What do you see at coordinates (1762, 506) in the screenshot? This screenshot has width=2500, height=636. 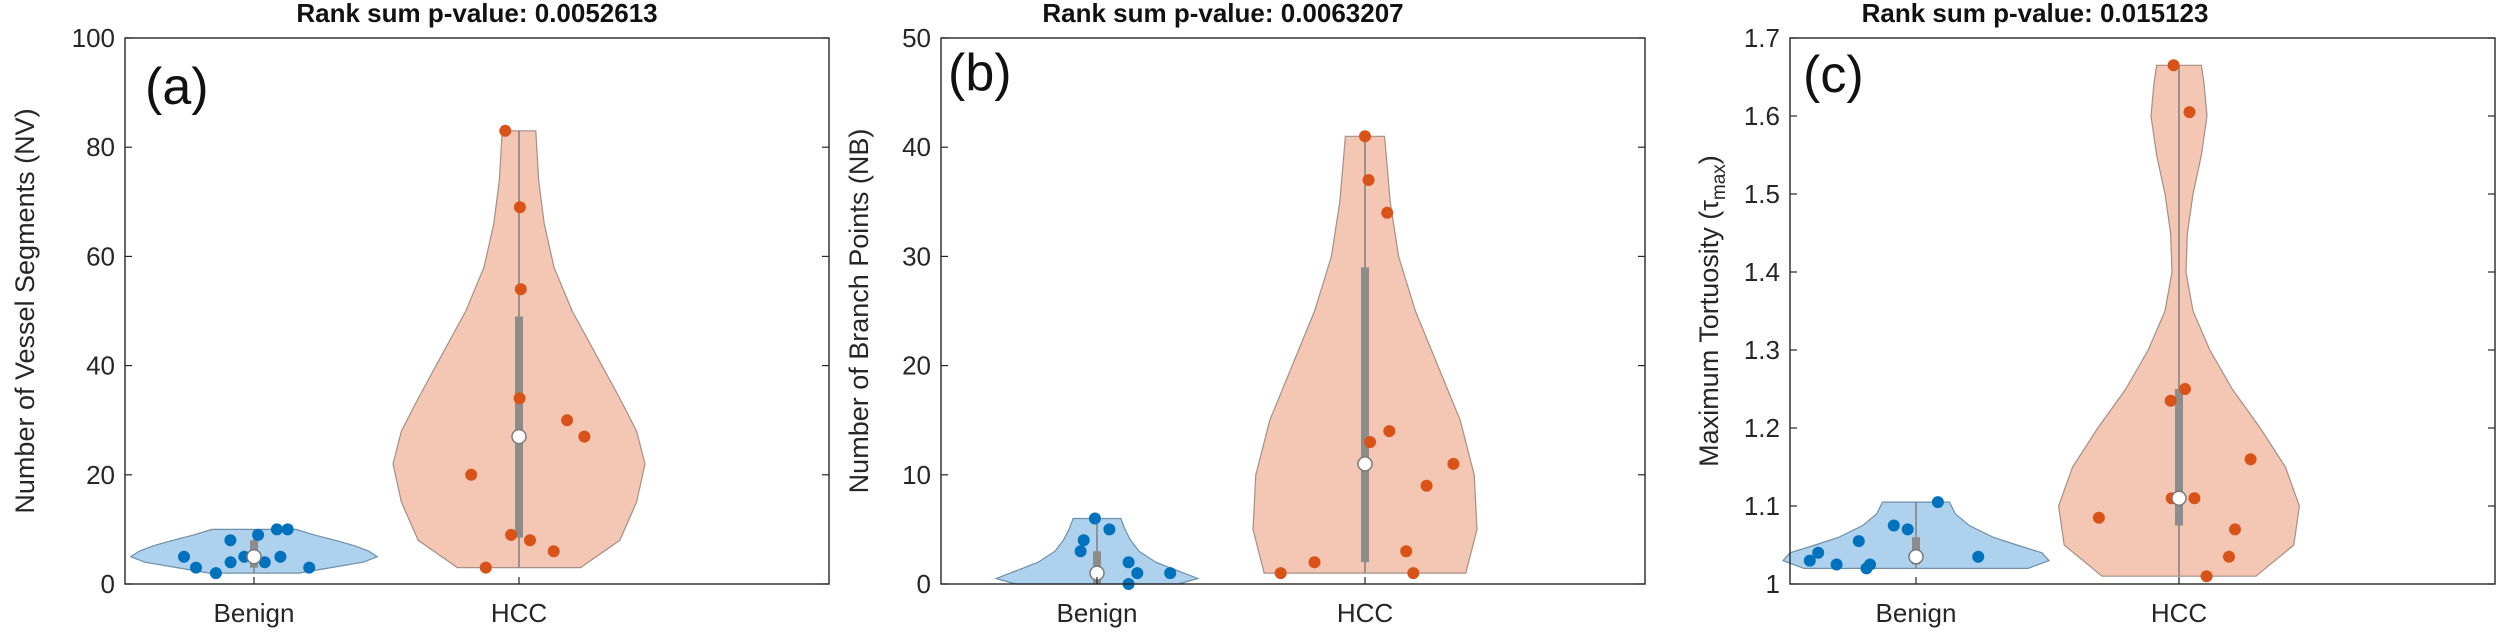 I see `y-tick-label: 1.1` at bounding box center [1762, 506].